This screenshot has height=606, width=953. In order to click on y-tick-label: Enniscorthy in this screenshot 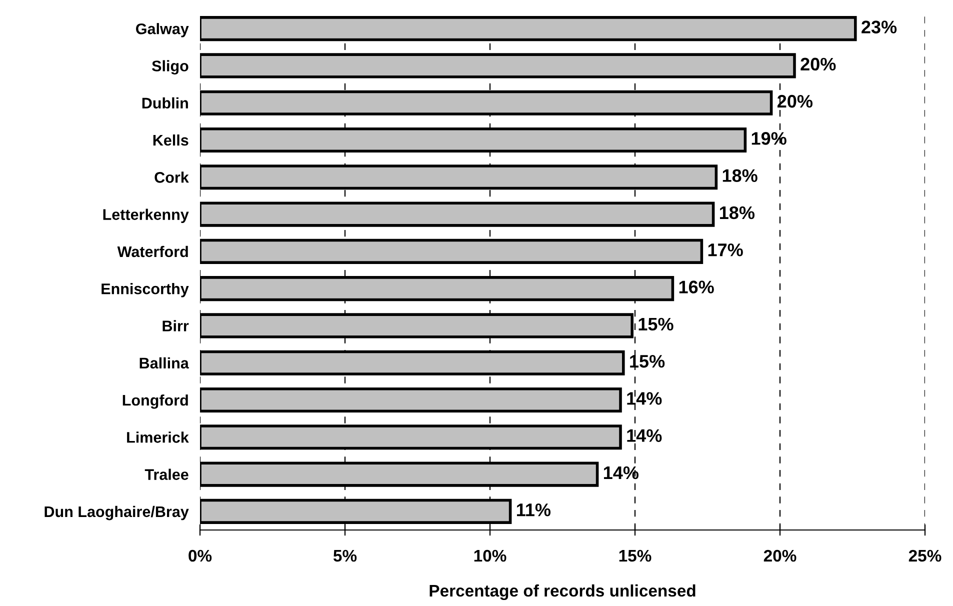, I will do `click(145, 290)`.